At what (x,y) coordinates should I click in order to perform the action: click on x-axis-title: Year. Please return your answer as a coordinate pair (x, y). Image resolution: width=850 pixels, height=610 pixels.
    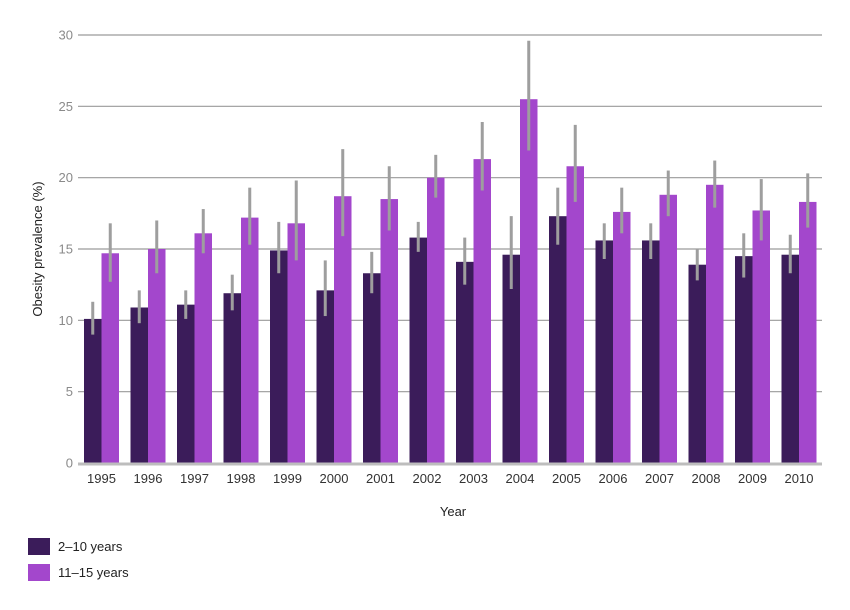
    Looking at the image, I should click on (453, 511).